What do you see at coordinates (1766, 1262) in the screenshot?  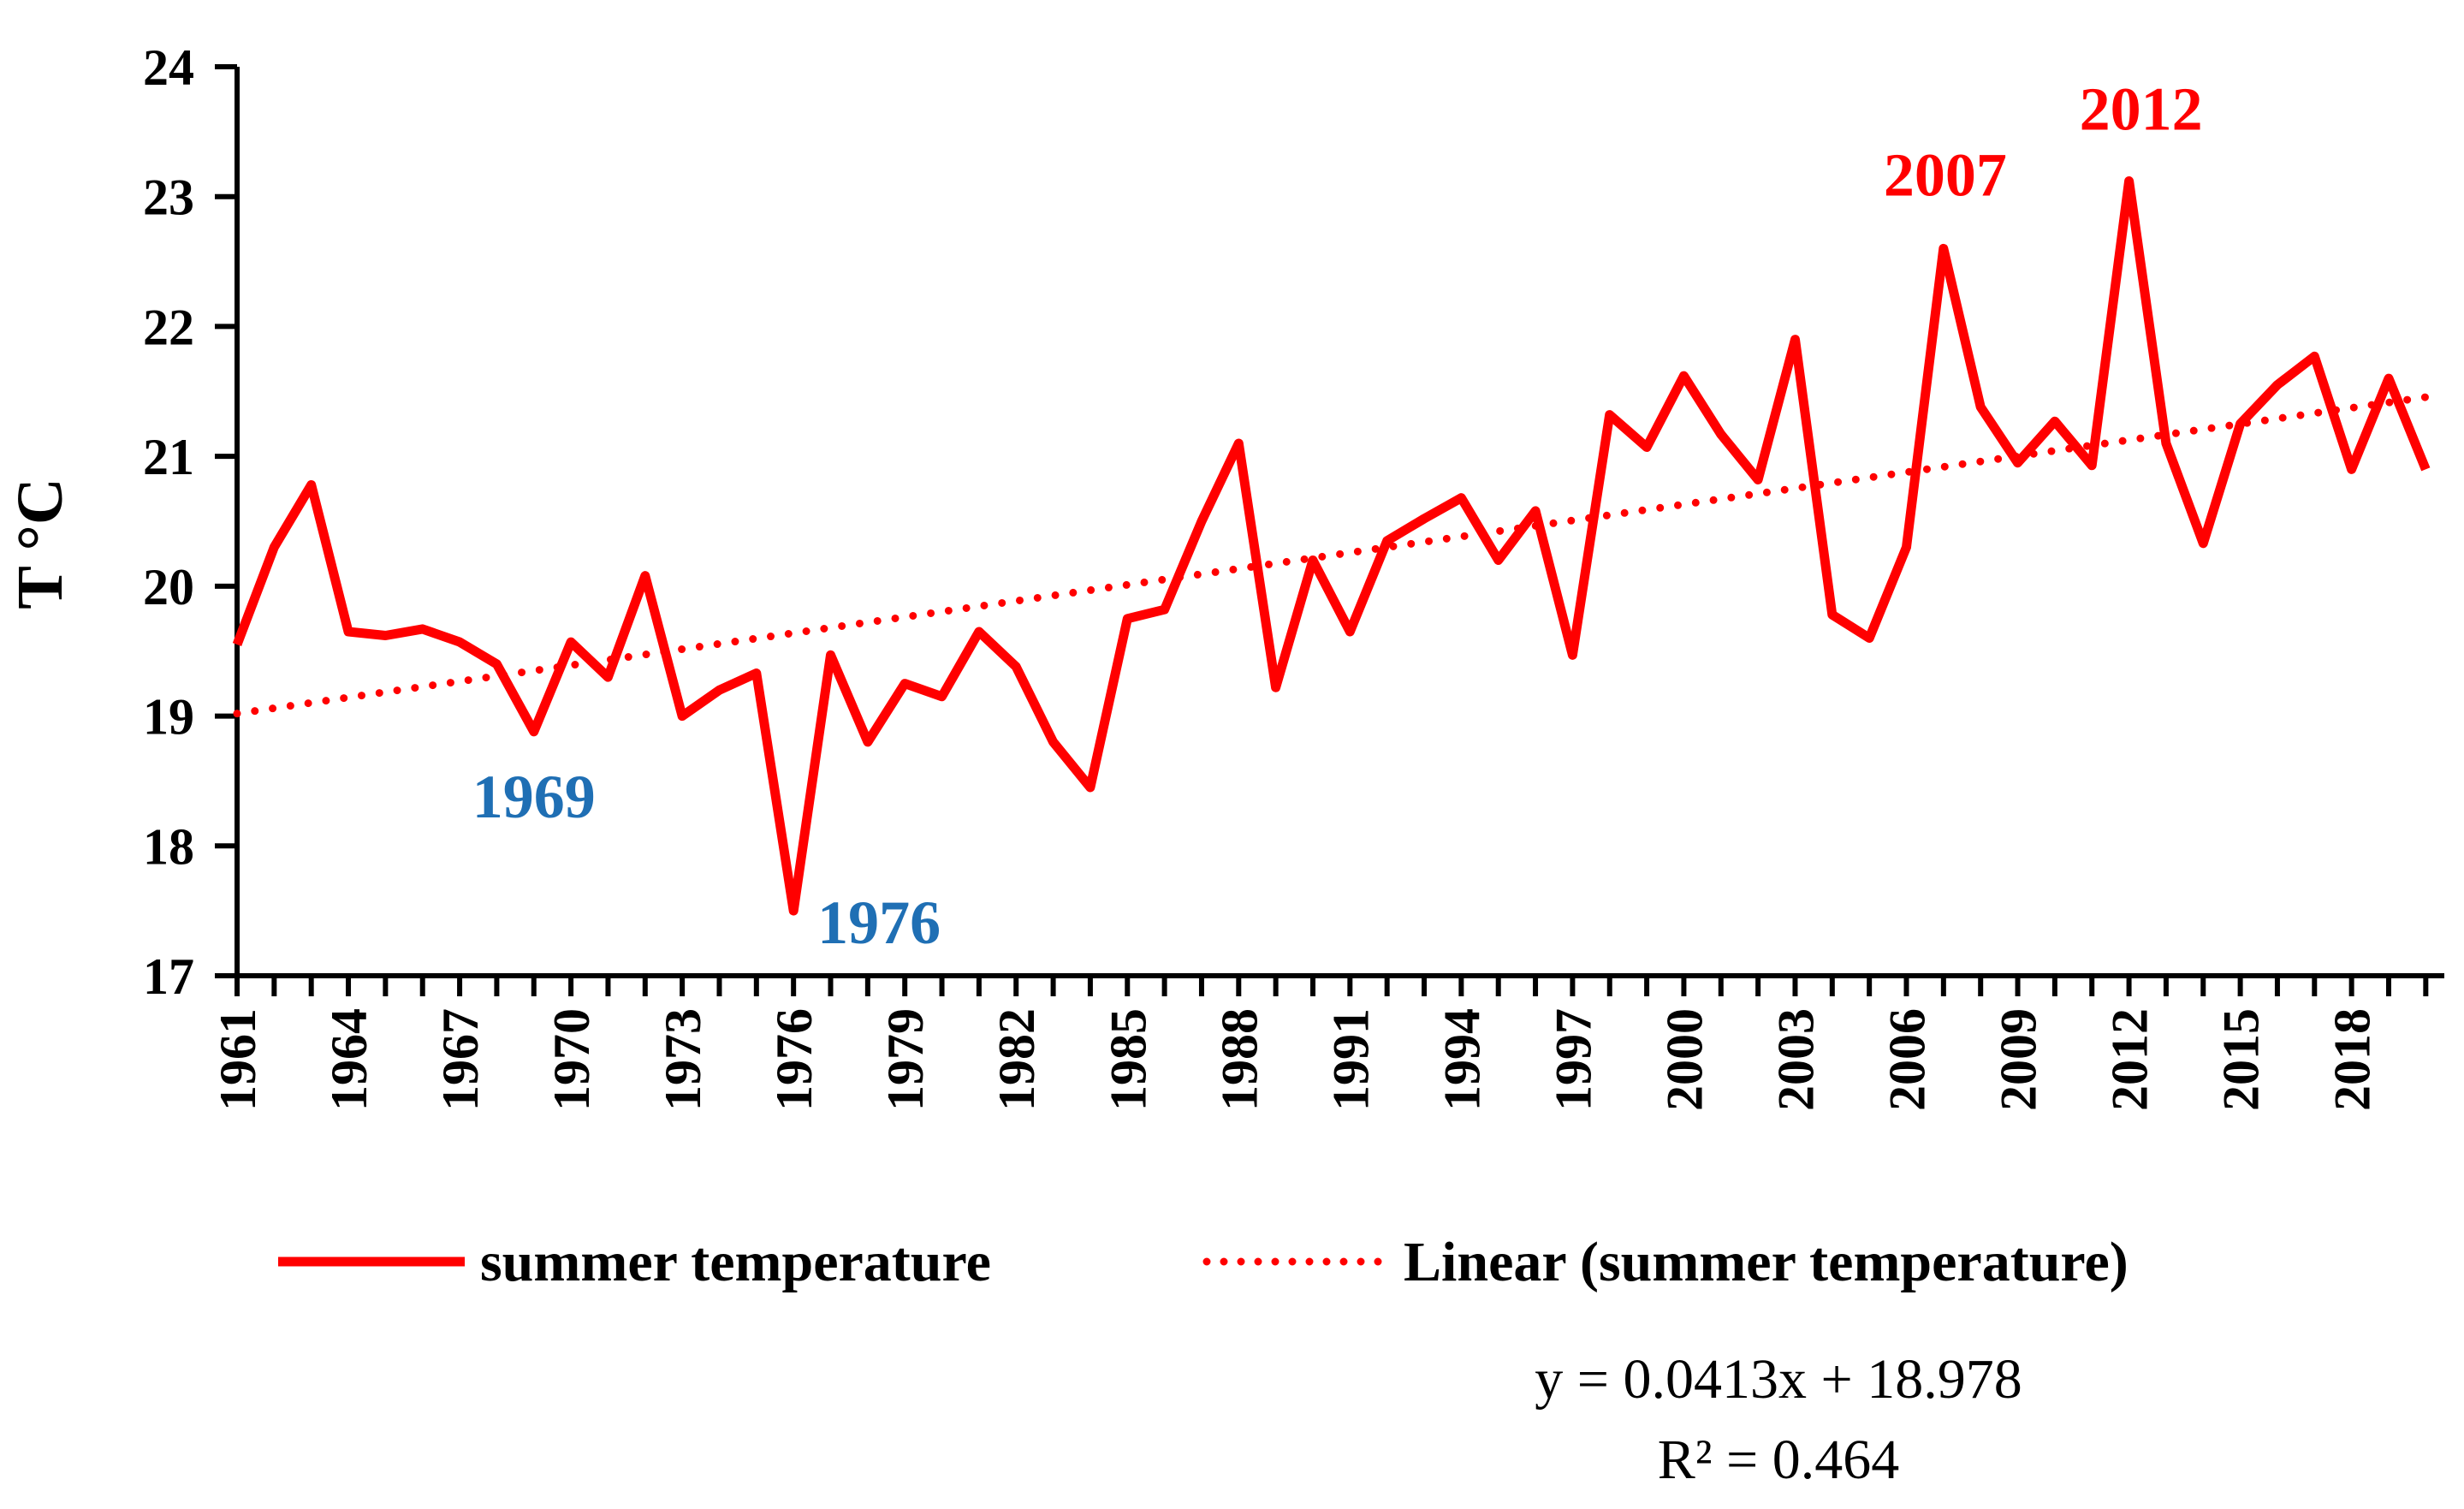 I see `legend-label-linear-trend: Linear (summer temperature)` at bounding box center [1766, 1262].